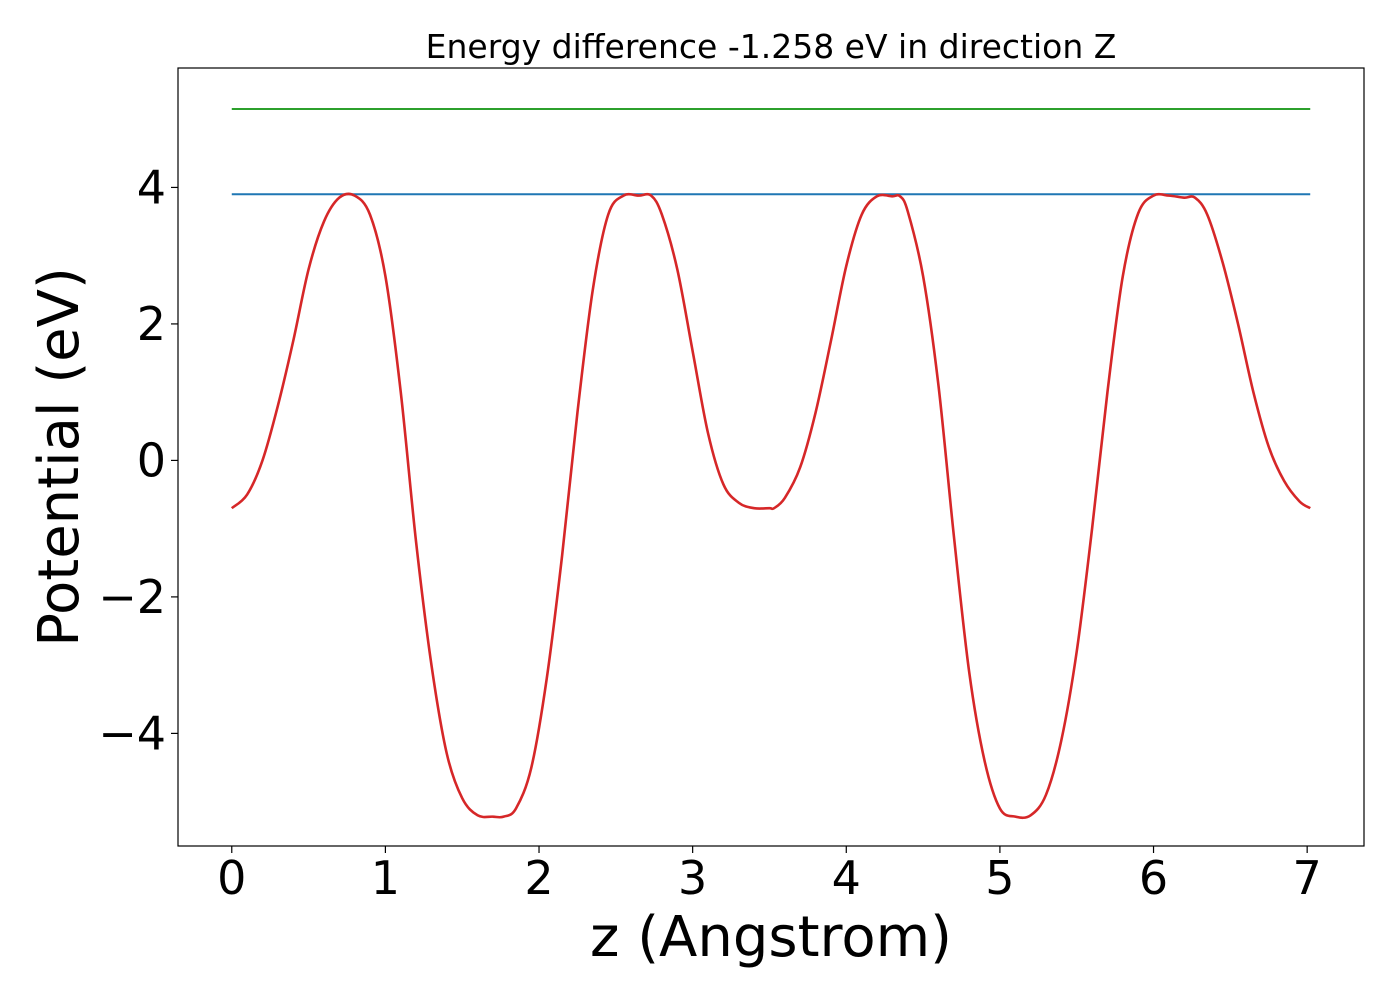  What do you see at coordinates (59, 457) in the screenshot?
I see `y-axis-label: Potential (eV)` at bounding box center [59, 457].